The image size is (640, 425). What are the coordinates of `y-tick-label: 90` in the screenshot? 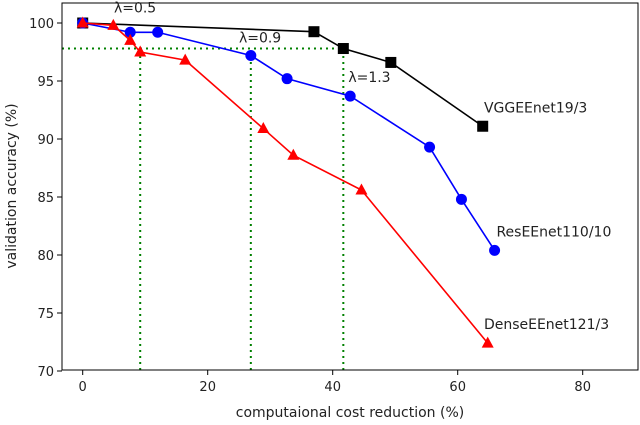 It's located at (45, 140).